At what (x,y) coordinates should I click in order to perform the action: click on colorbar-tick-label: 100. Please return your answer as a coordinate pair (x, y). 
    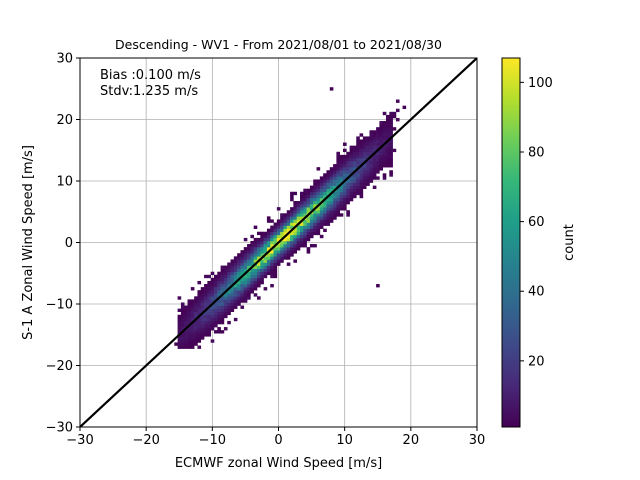
    Looking at the image, I should click on (540, 83).